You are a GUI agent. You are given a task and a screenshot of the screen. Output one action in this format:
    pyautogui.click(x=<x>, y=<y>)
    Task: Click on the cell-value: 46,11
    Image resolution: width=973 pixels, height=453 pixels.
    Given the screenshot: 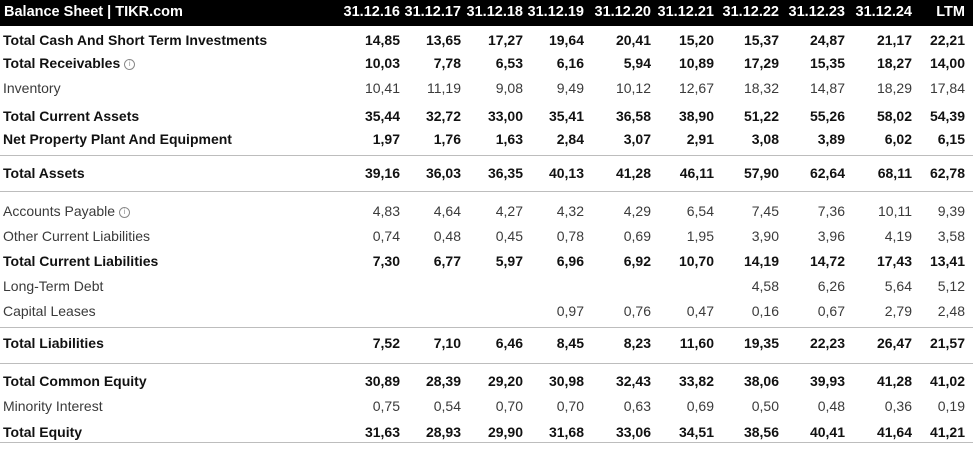 What is the action you would take?
    pyautogui.click(x=696, y=173)
    